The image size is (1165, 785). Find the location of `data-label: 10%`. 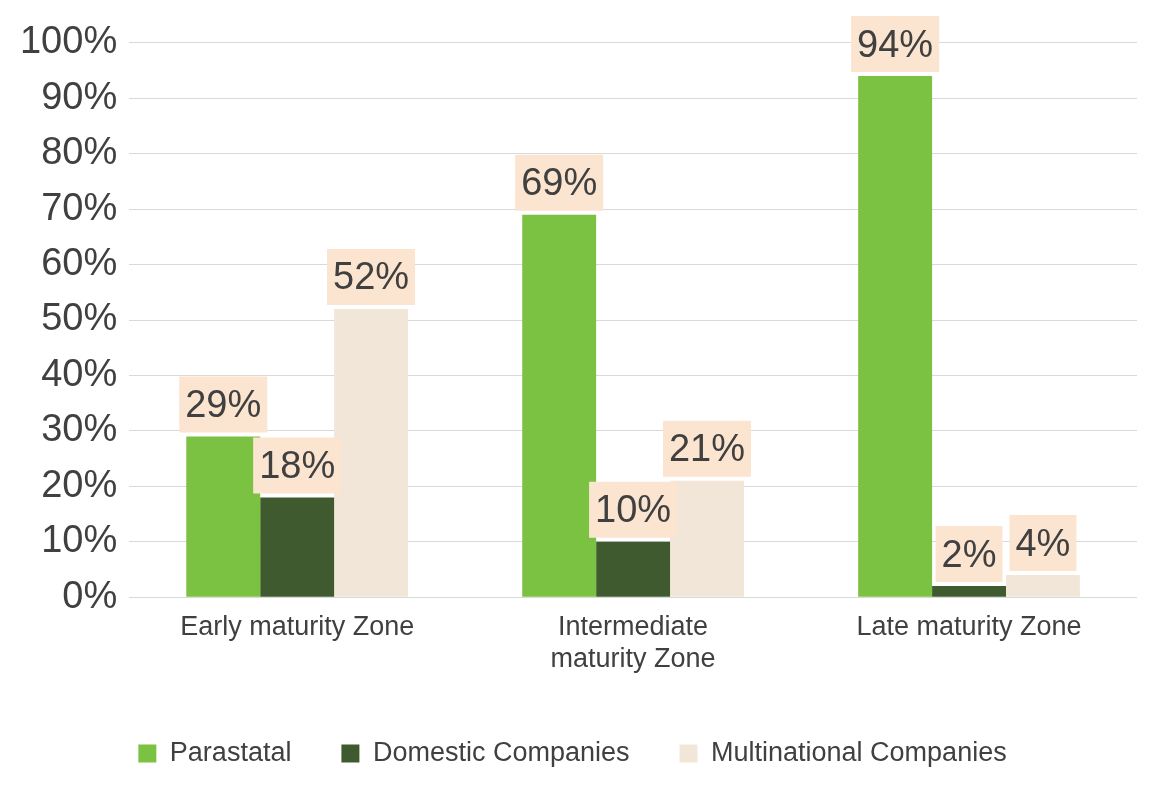

data-label: 10% is located at coordinates (633, 509).